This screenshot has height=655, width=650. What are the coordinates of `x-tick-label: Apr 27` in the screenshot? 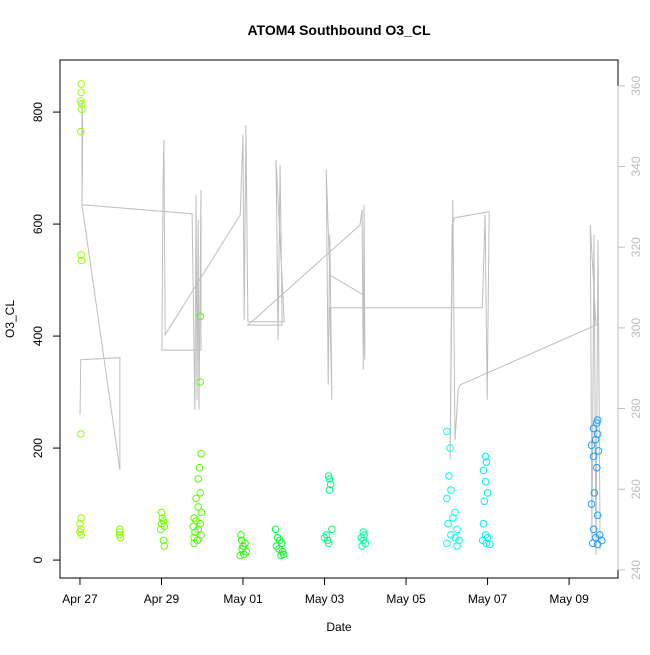 It's located at (80, 599).